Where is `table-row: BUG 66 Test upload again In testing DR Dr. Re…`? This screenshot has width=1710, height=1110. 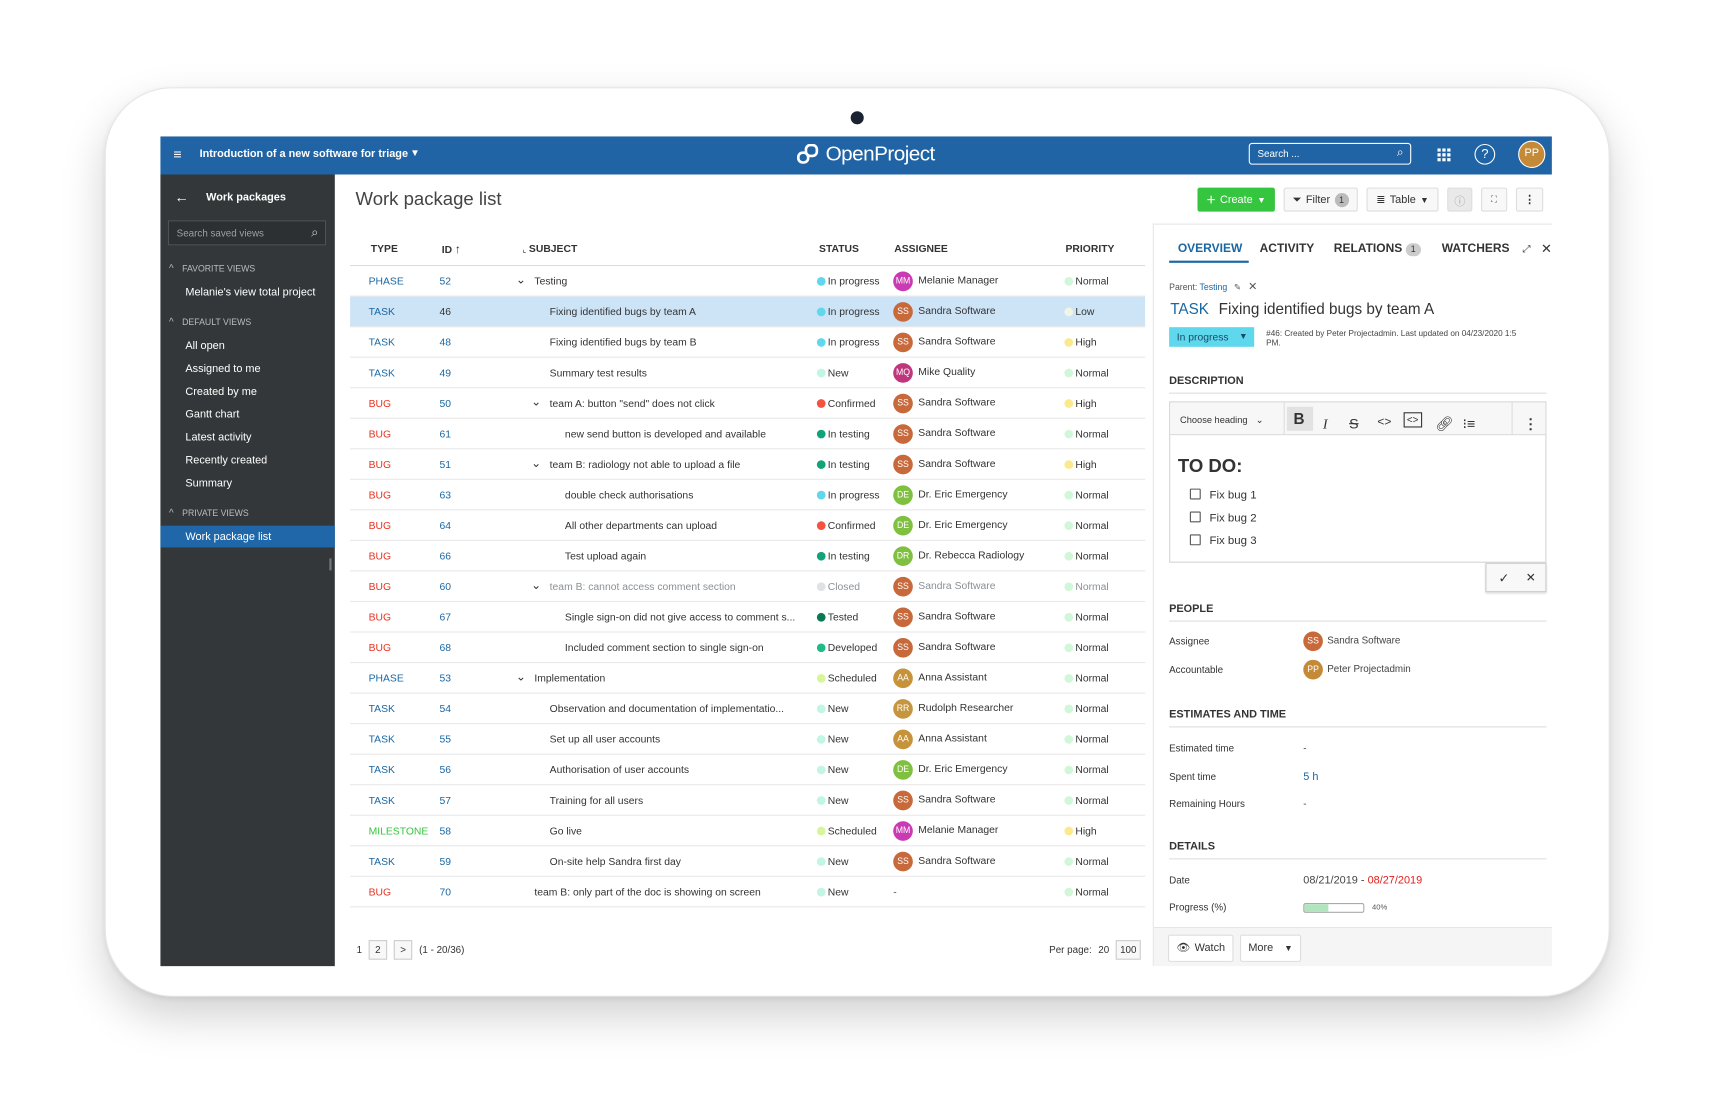 table-row: BUG 66 Test upload again In testing DR Dr. Re… is located at coordinates (748, 556).